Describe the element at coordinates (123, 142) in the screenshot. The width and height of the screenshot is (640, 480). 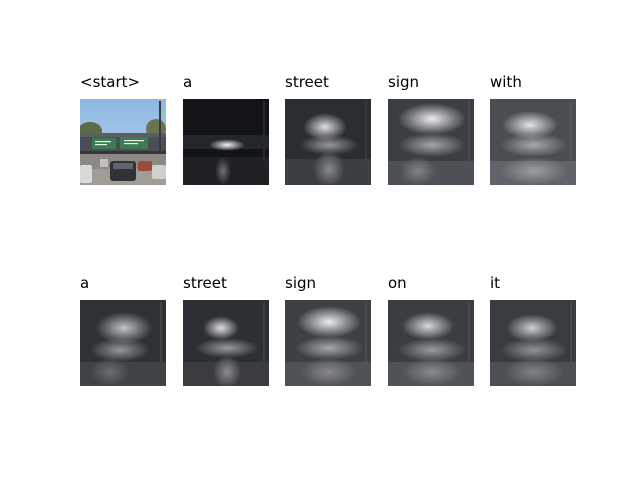
I see `input-photo` at that location.